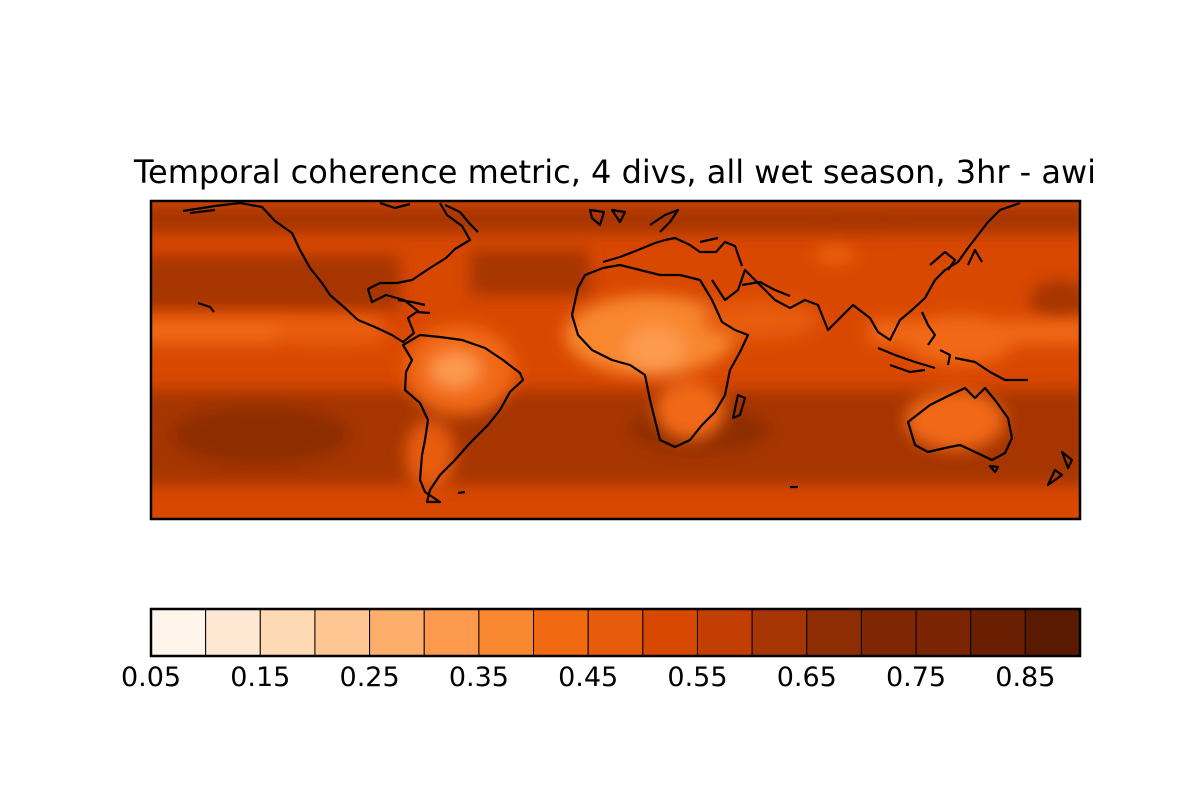 This screenshot has width=1200, height=800. Describe the element at coordinates (960, 424) in the screenshot. I see `coastline-australia` at that location.